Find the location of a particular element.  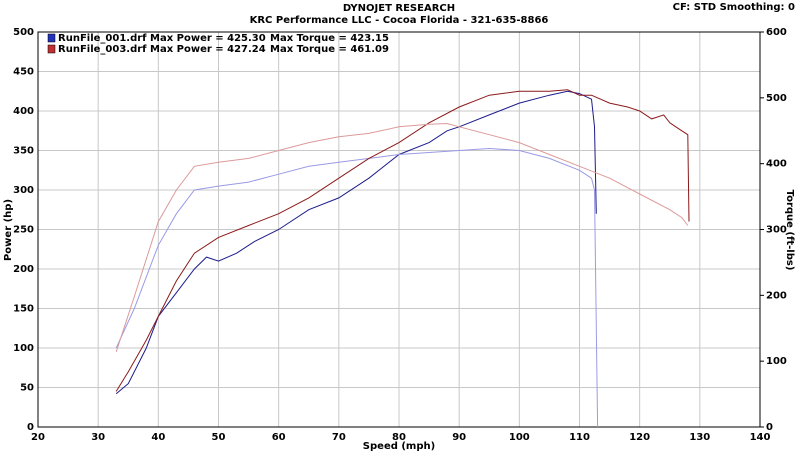

y2-tick-label: 100 is located at coordinates (776, 361).